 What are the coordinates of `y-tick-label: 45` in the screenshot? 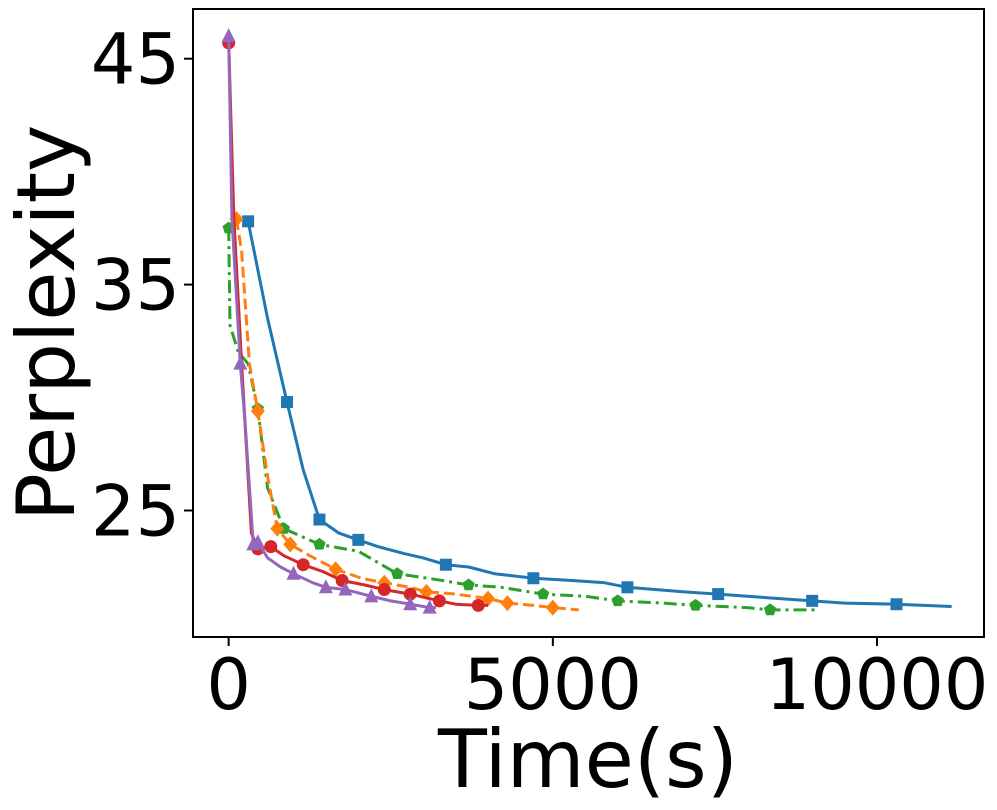 It's located at (135, 60).